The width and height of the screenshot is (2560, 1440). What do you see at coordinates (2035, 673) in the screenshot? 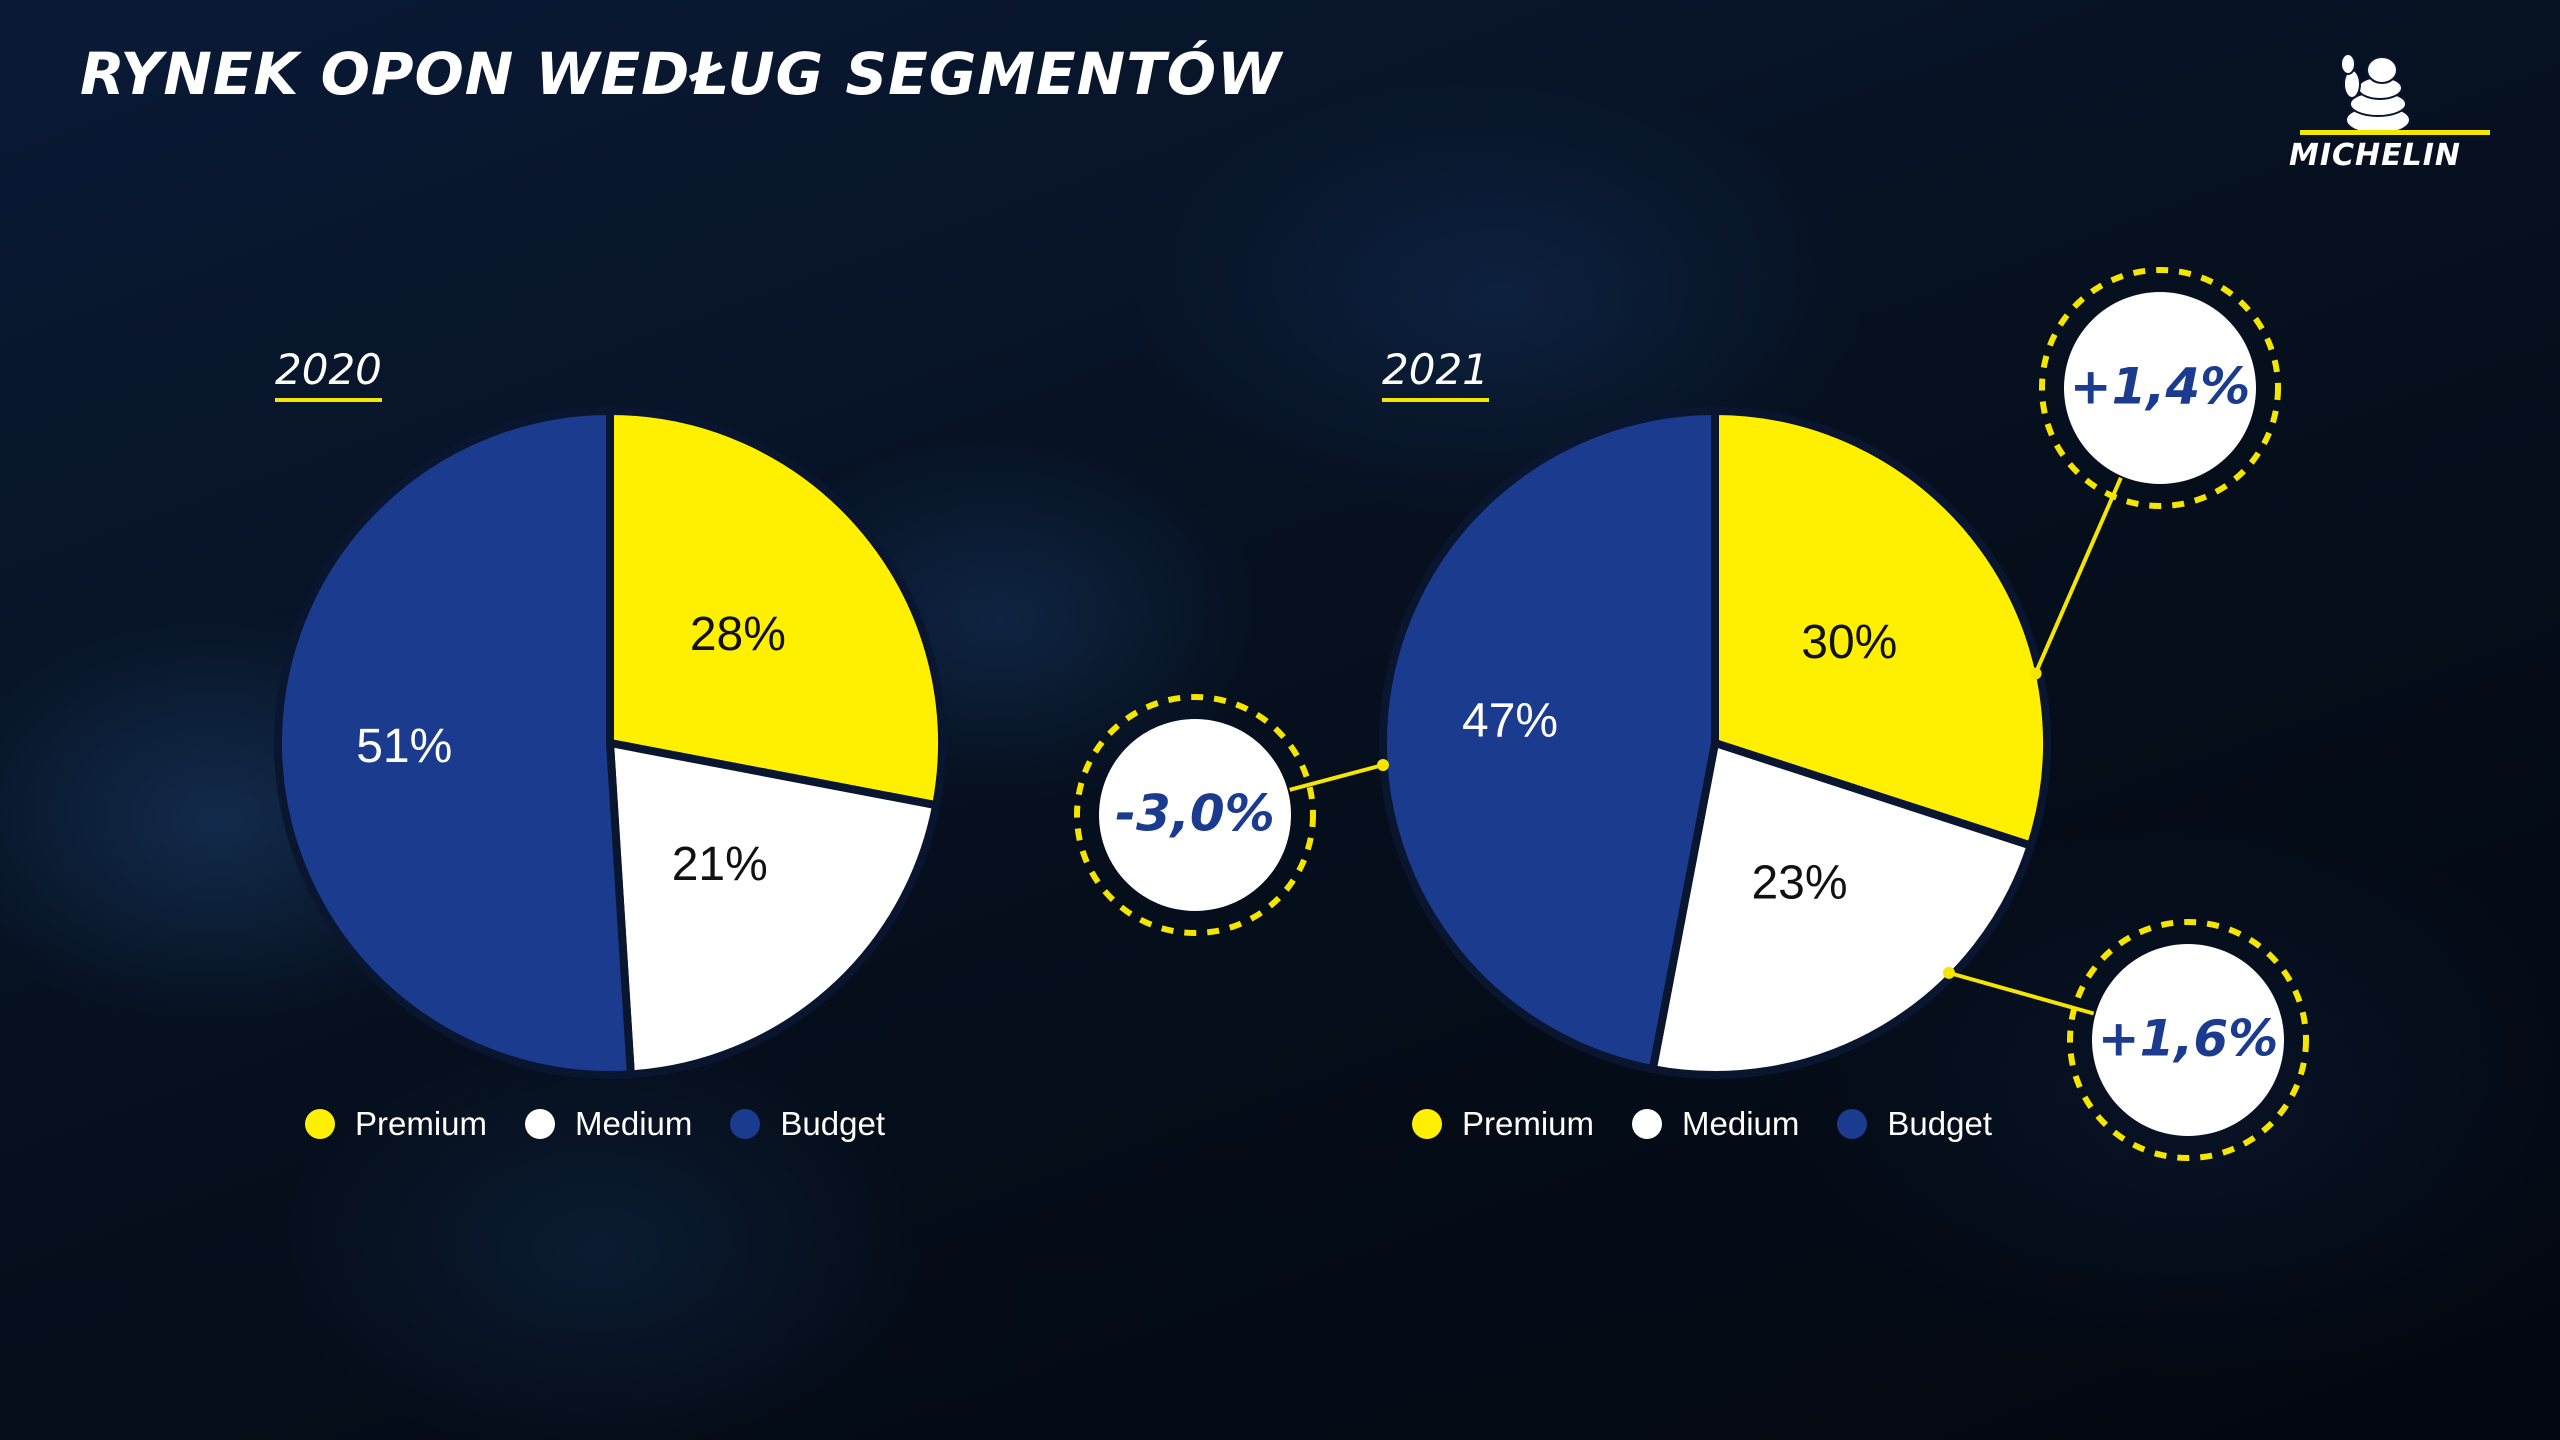
I see `annotation-anchor-premium` at bounding box center [2035, 673].